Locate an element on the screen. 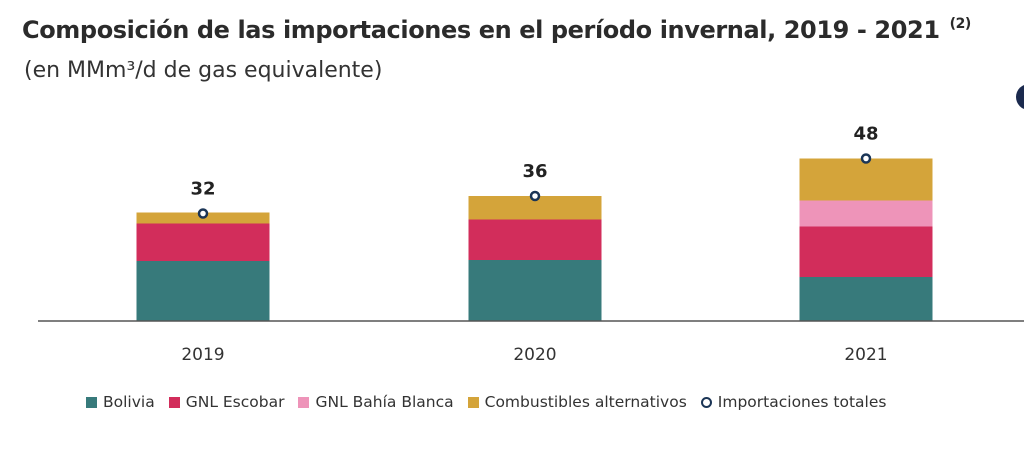 The height and width of the screenshot is (456, 1024). bar-segment-2019-gnl-escobar is located at coordinates (203, 242).